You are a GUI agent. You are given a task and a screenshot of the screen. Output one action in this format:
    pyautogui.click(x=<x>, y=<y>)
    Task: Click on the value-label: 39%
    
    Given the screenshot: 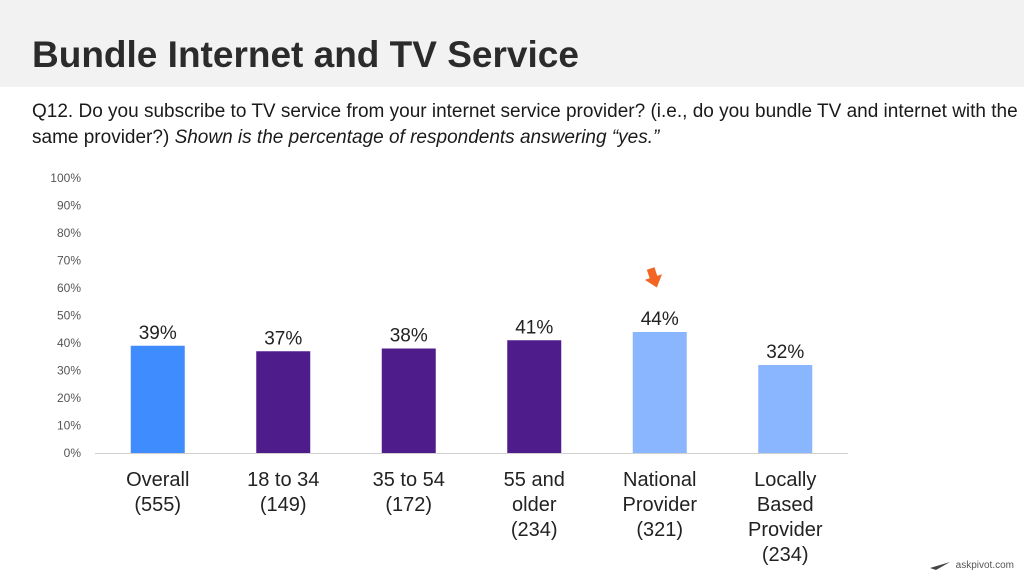 What is the action you would take?
    pyautogui.click(x=158, y=333)
    